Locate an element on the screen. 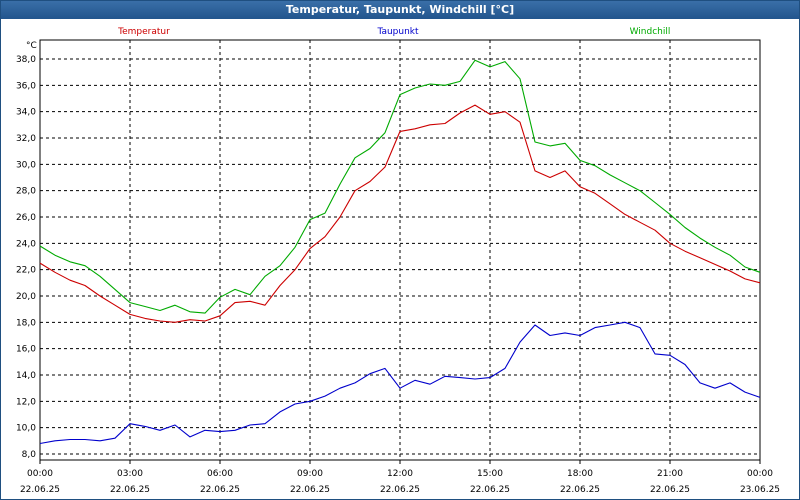 Image resolution: width=800 pixels, height=500 pixels. x-tick-time: 18:00 is located at coordinates (580, 474).